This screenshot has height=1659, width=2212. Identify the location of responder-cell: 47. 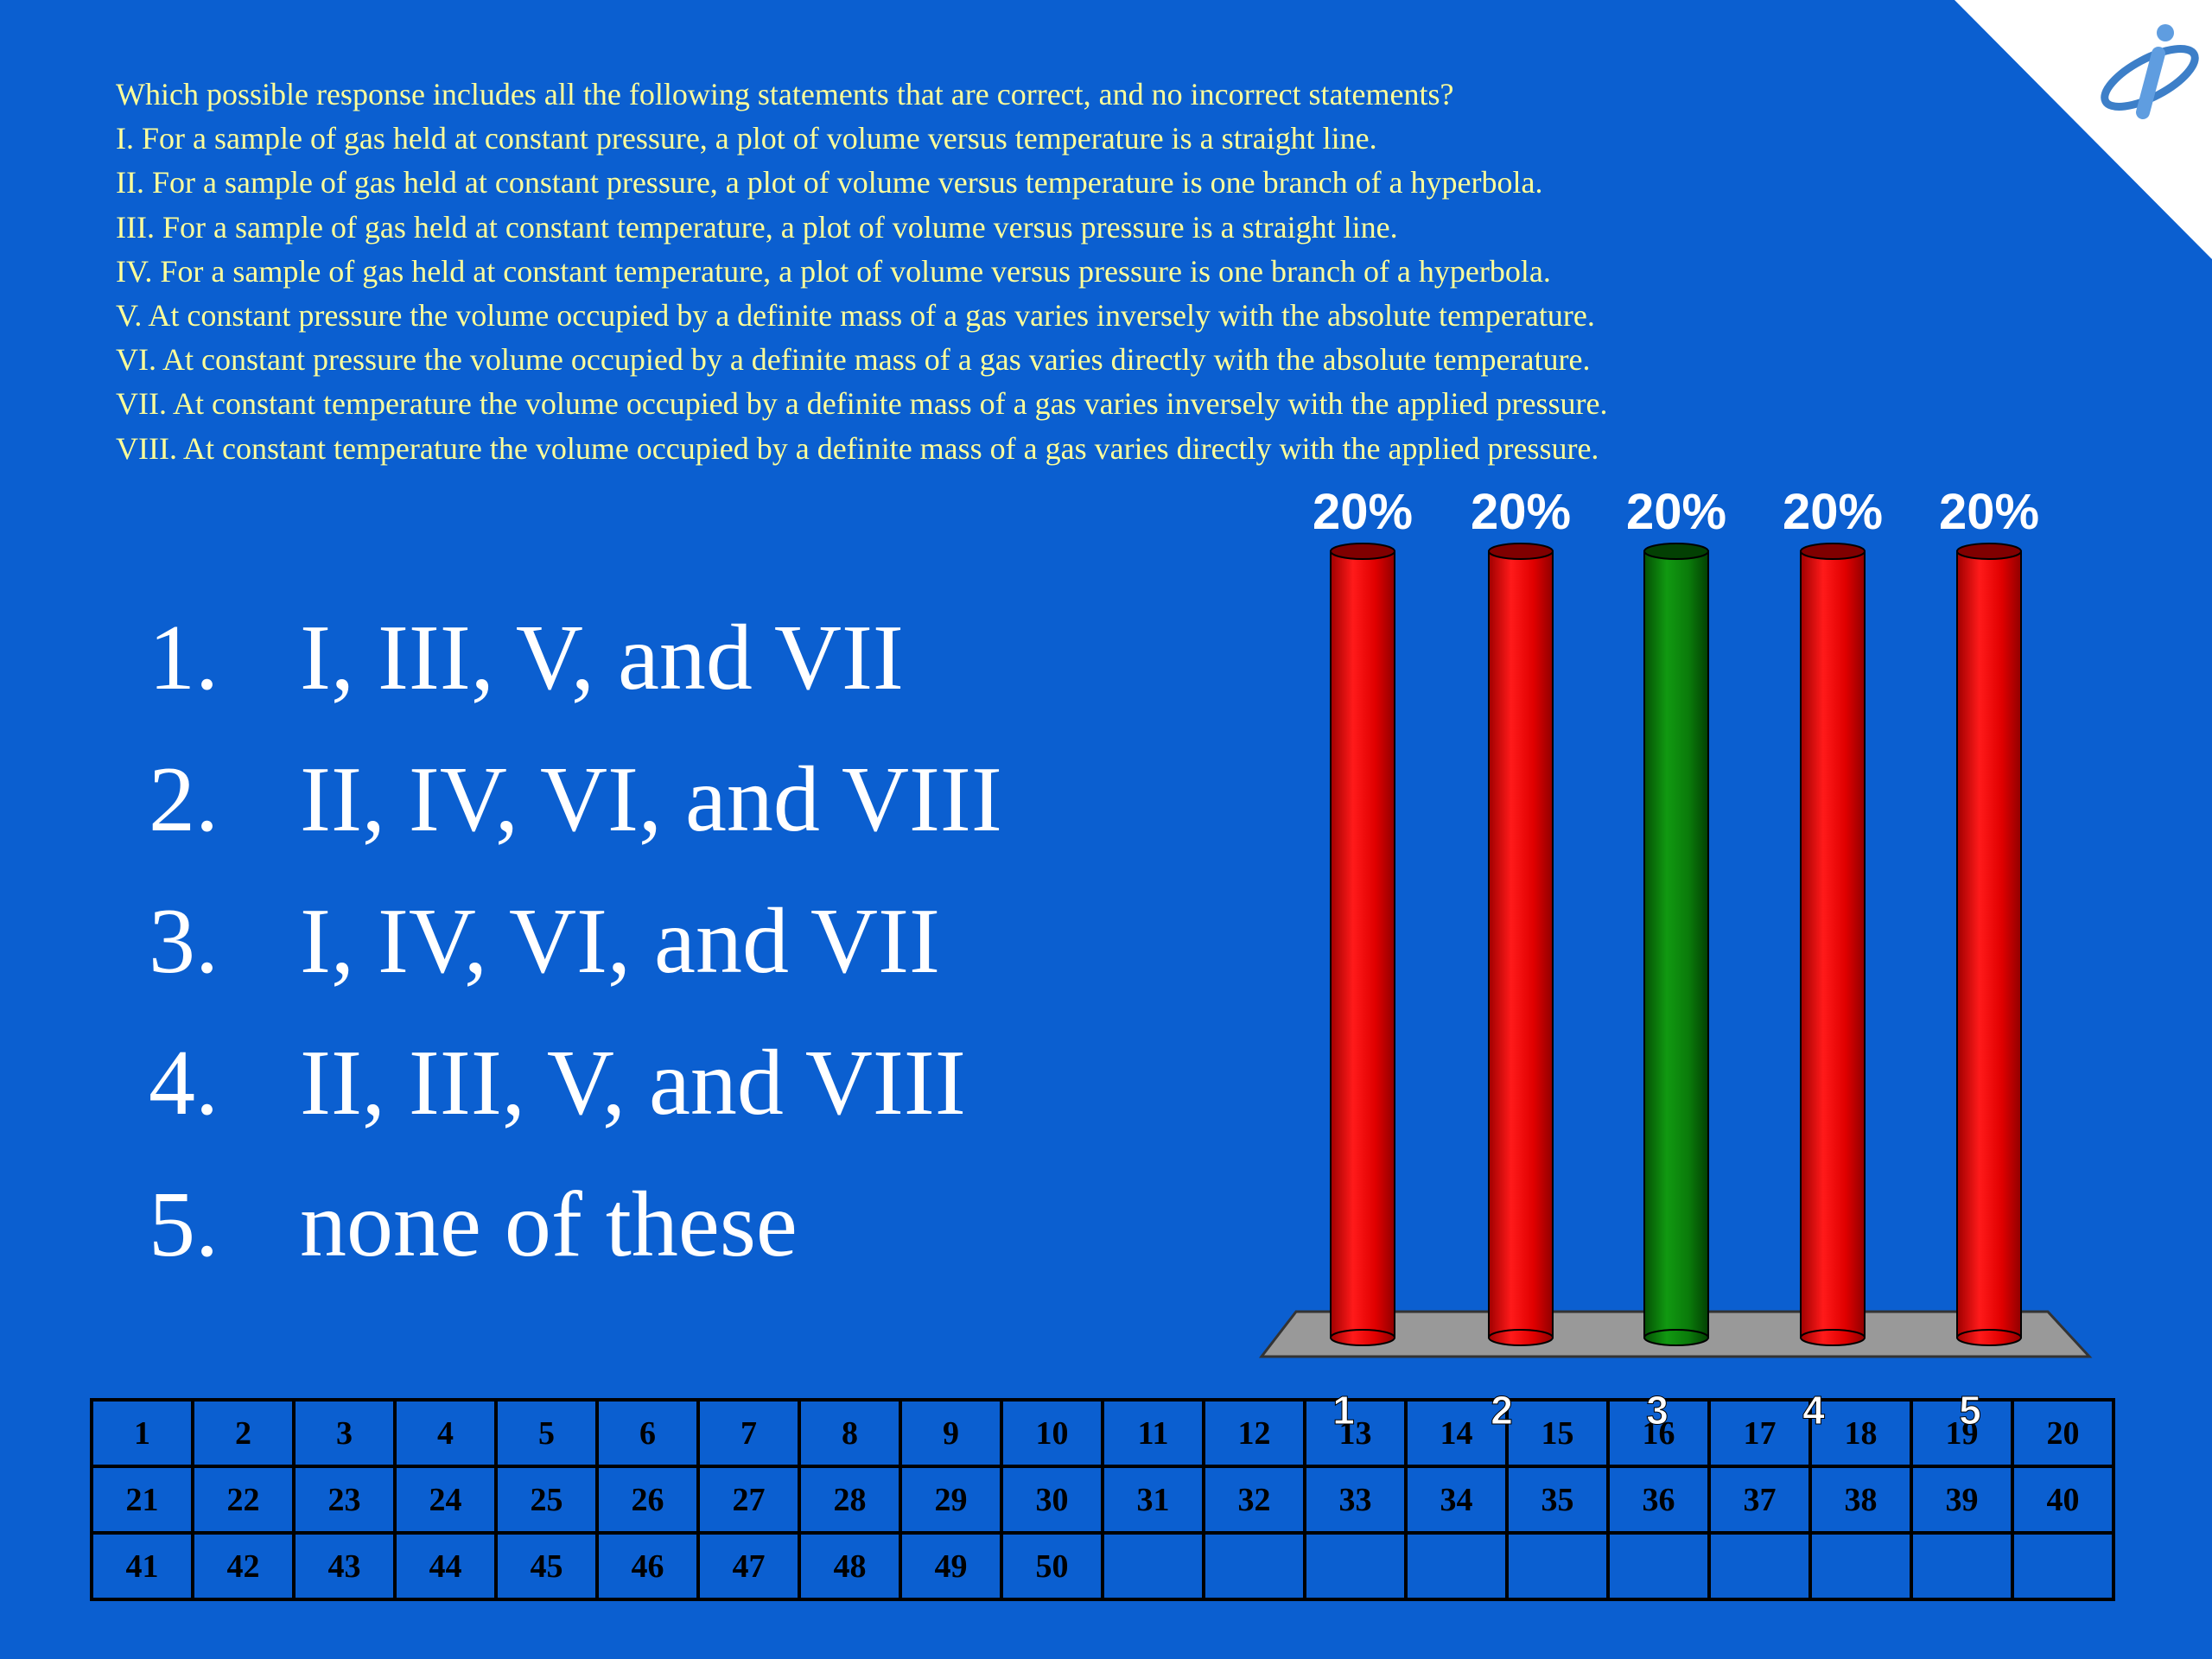
(748, 1566).